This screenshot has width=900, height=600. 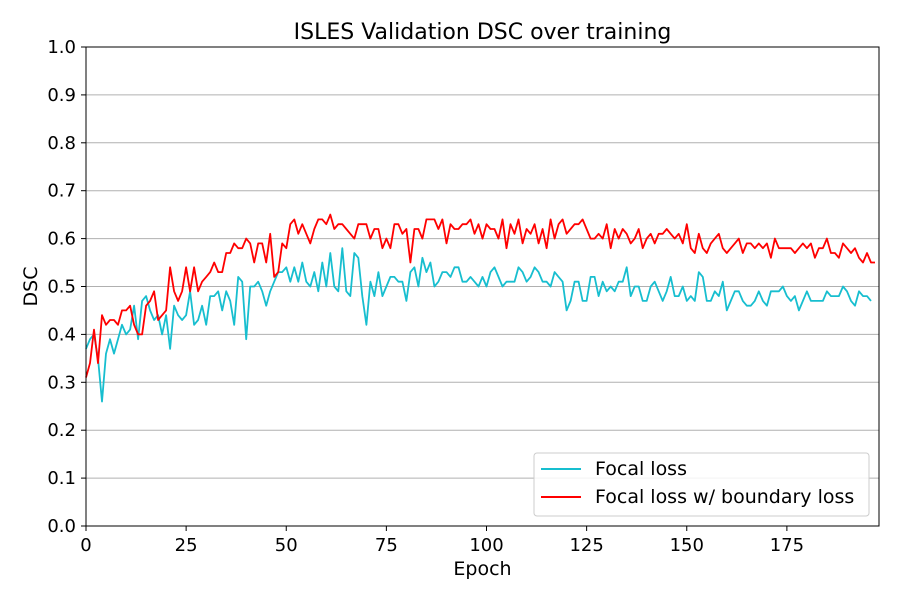 What do you see at coordinates (687, 545) in the screenshot?
I see `x-tick-label: 150` at bounding box center [687, 545].